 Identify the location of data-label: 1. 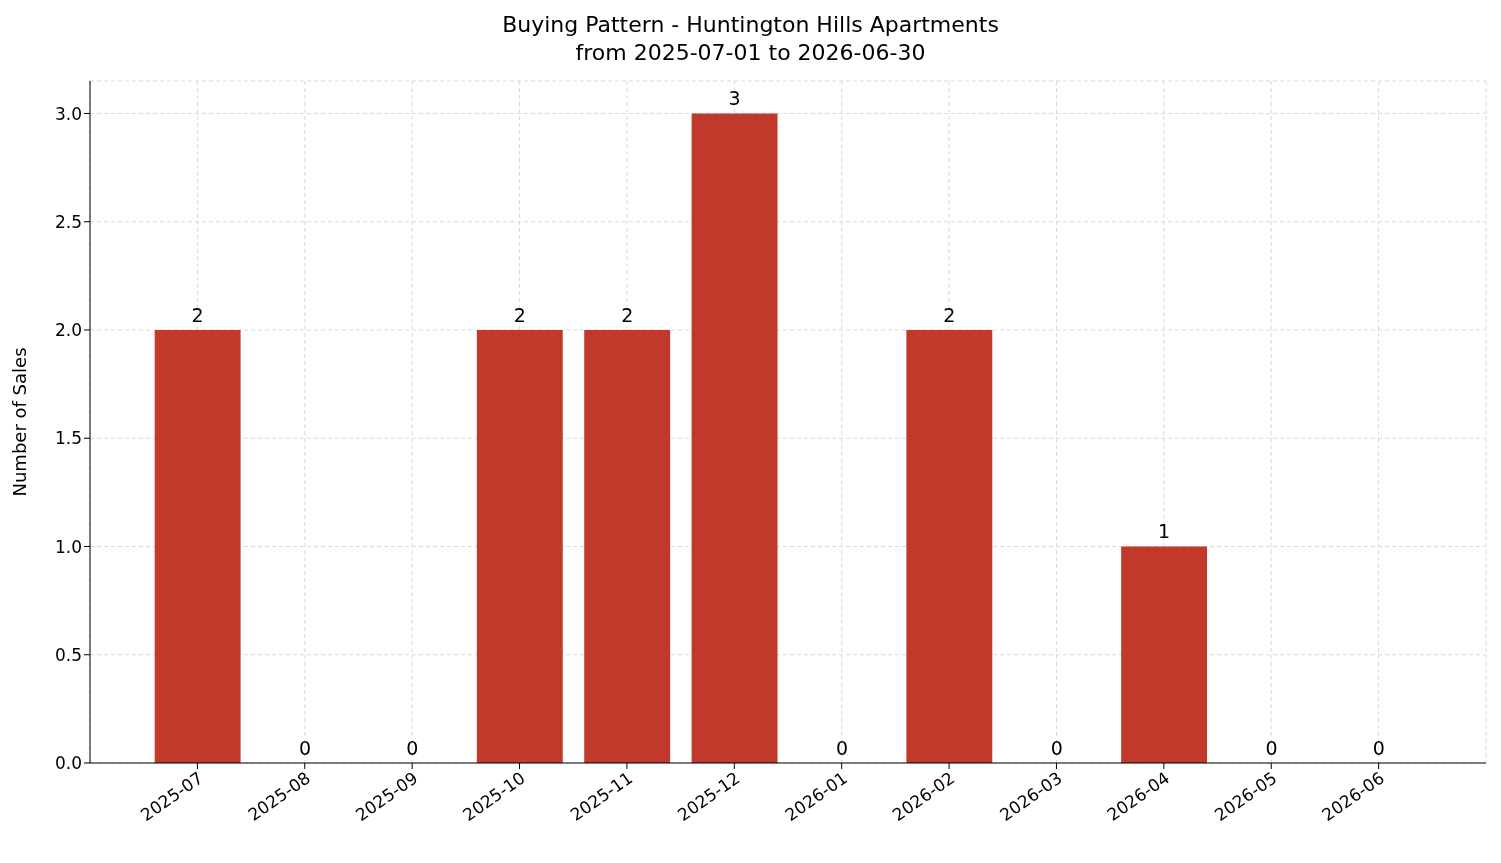
(1164, 531).